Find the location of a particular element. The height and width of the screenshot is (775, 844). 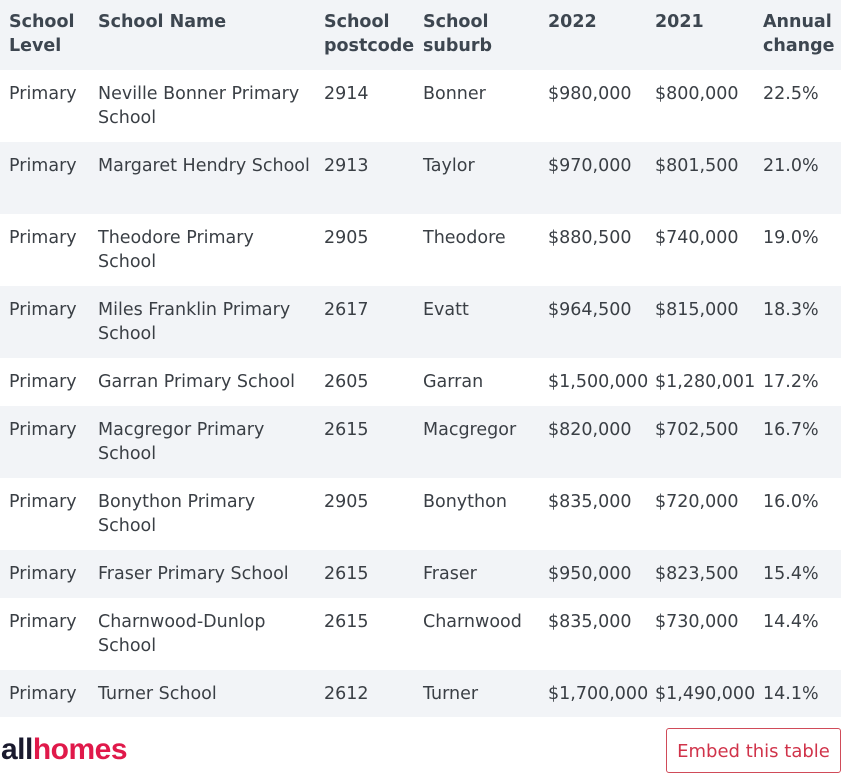

cell-2022: $970,000 is located at coordinates (592, 178).